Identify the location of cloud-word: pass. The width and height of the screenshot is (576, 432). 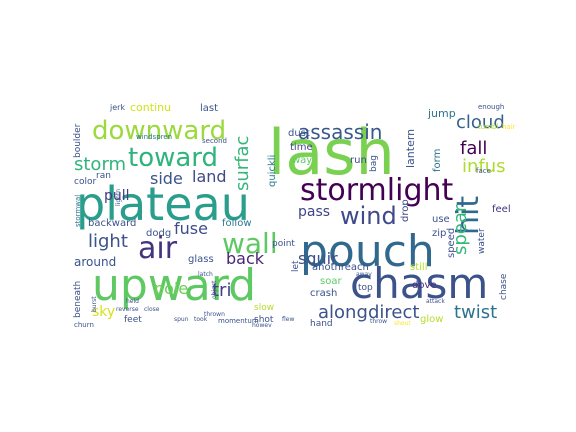
(314, 212).